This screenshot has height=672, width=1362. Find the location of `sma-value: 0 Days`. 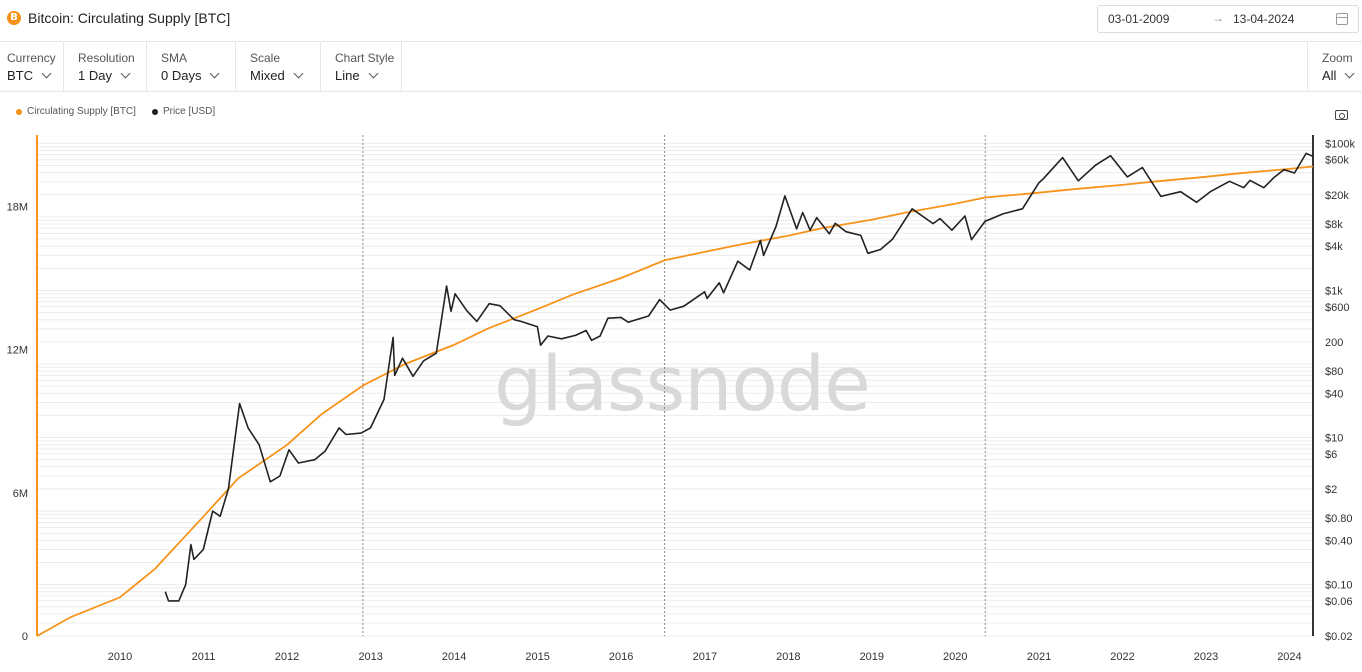

sma-value: 0 Days is located at coordinates (190, 75).